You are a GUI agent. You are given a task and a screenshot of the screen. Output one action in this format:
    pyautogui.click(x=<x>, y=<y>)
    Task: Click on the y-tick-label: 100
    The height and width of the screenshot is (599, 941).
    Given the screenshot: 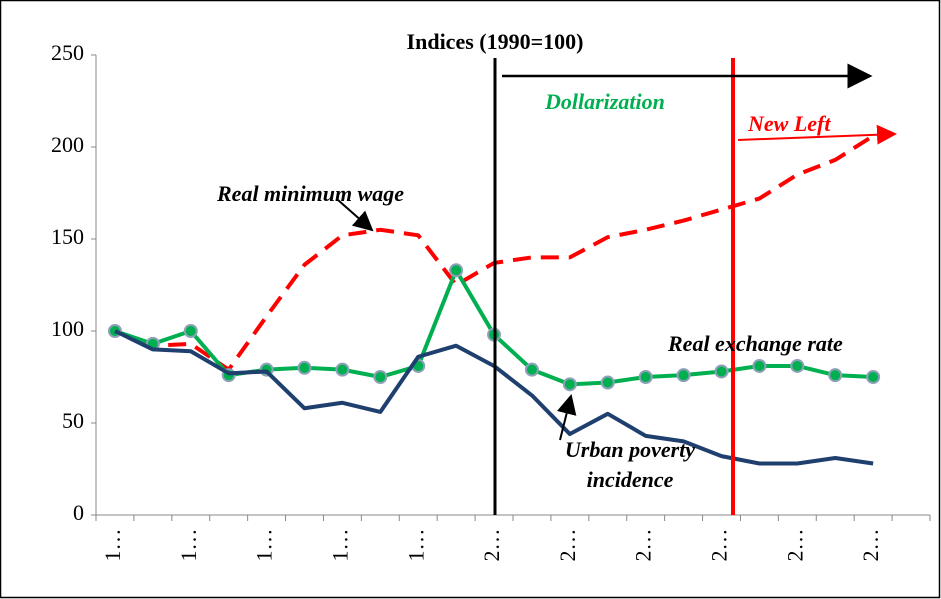 What is the action you would take?
    pyautogui.click(x=67, y=328)
    